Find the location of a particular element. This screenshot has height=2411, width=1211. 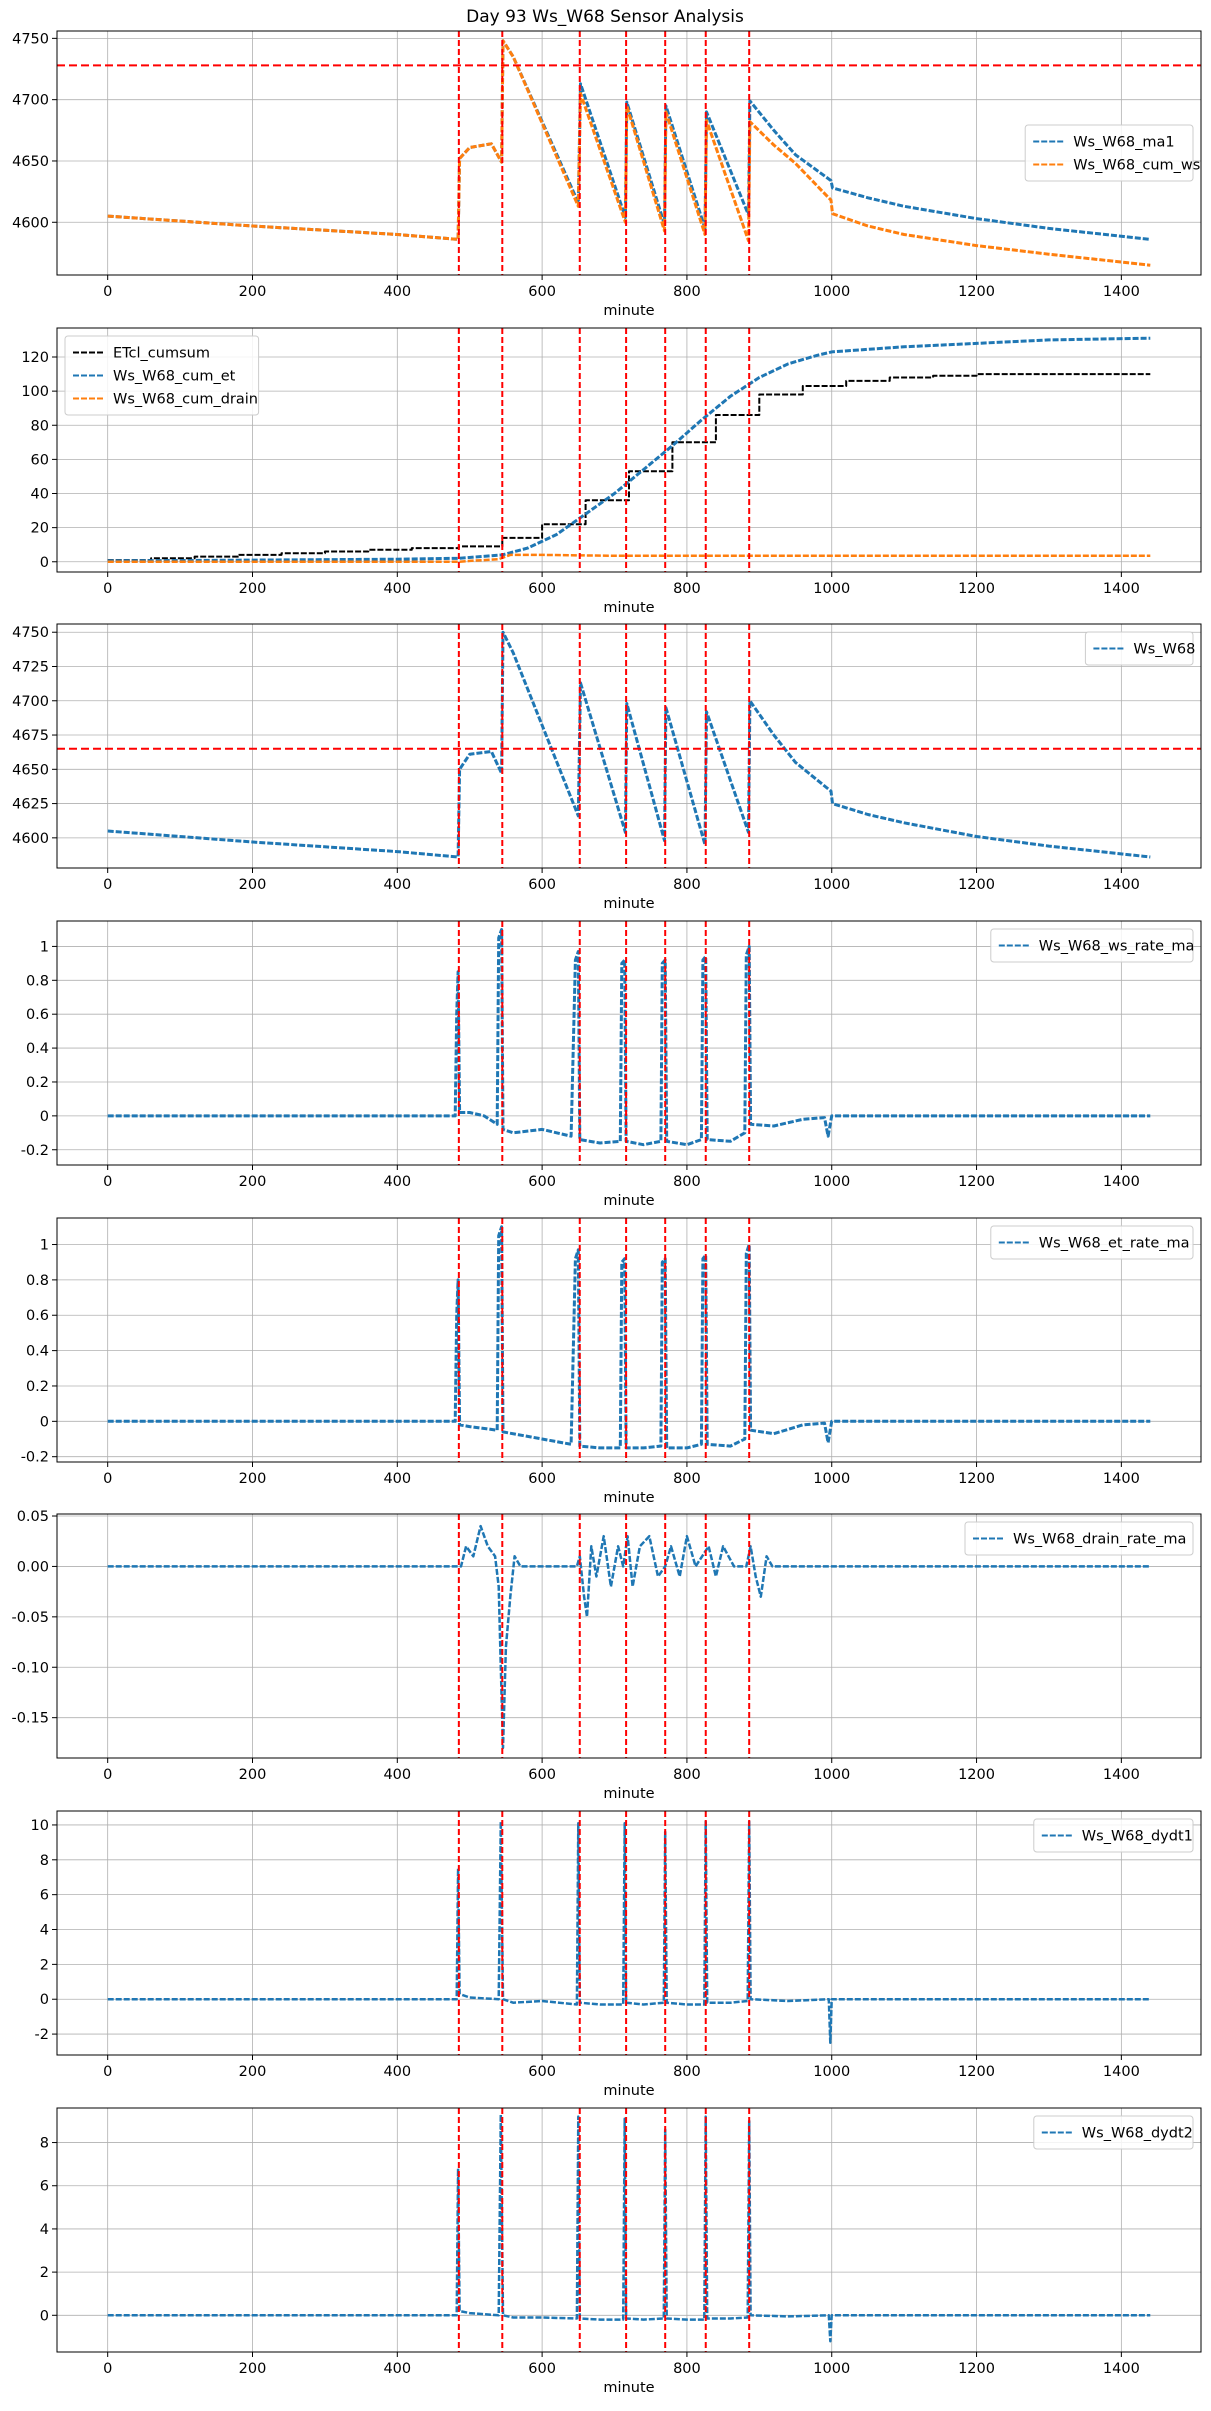

y-tick-label: -0.15 is located at coordinates (30, 1719).